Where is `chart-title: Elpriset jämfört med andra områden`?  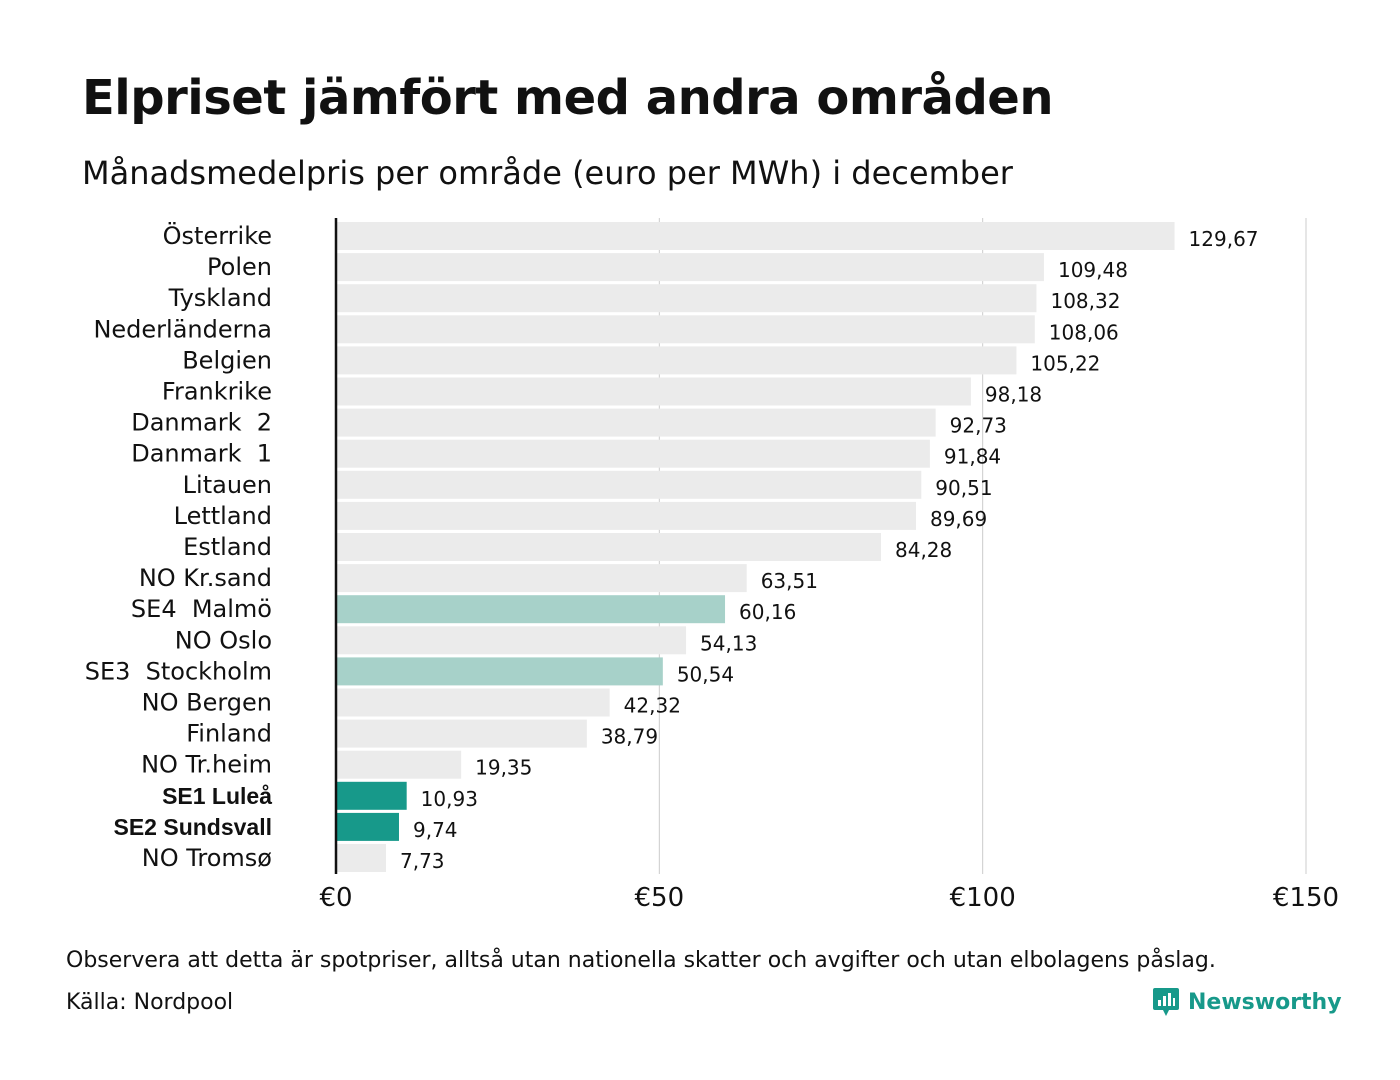 chart-title: Elpriset jämfört med andra områden is located at coordinates (568, 98).